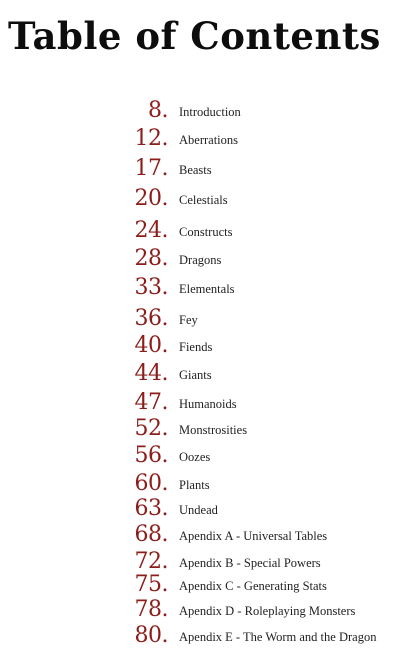 The image size is (407, 672). What do you see at coordinates (151, 373) in the screenshot?
I see `page-number: 44.` at bounding box center [151, 373].